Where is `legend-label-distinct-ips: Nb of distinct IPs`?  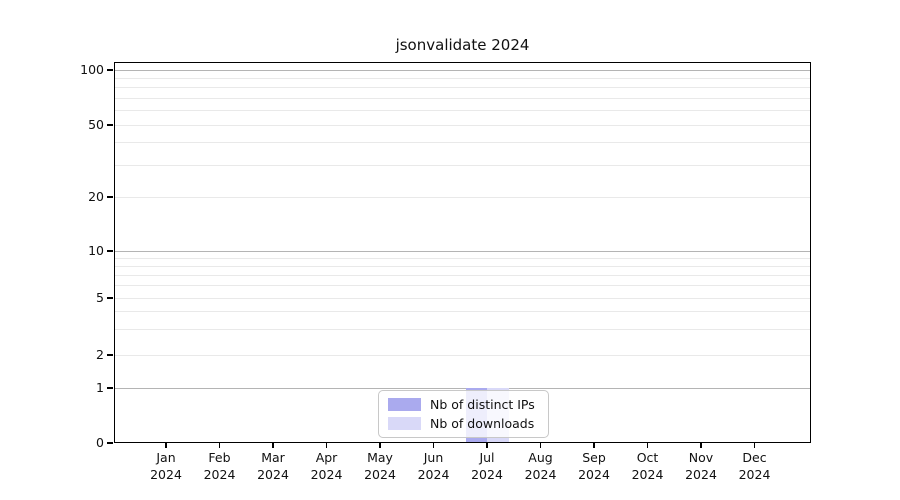 legend-label-distinct-ips: Nb of distinct IPs is located at coordinates (482, 405).